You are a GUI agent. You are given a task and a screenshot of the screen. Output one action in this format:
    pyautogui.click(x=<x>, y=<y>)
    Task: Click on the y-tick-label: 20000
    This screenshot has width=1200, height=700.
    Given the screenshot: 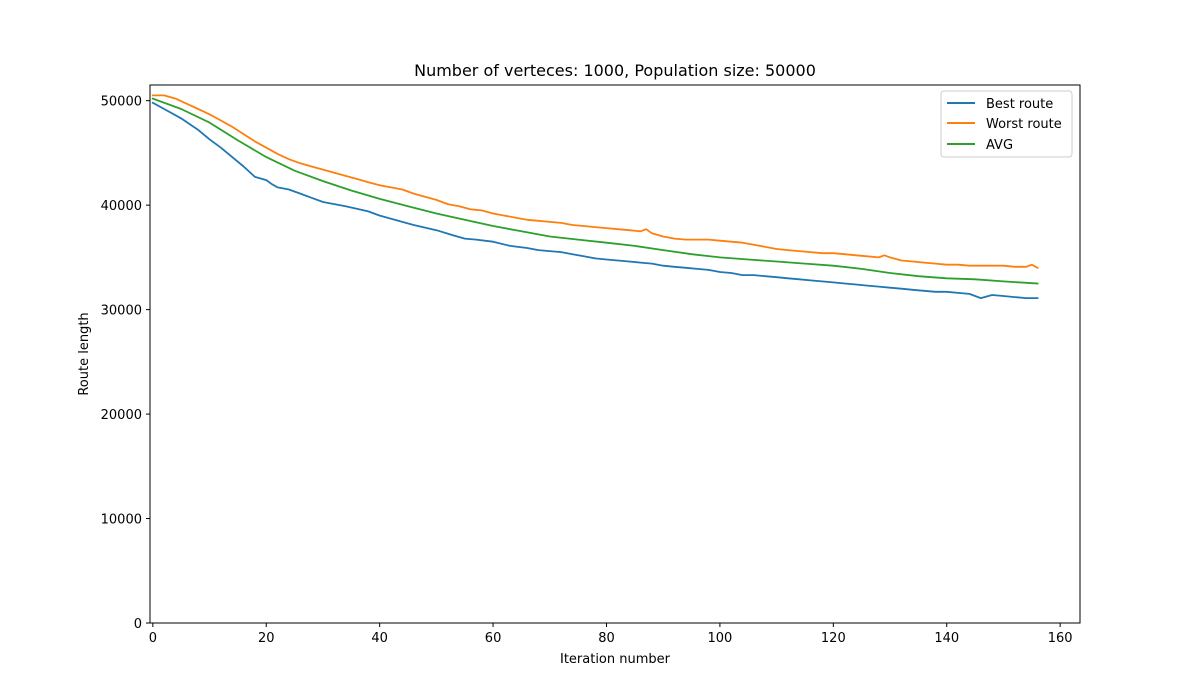 What is the action you would take?
    pyautogui.click(x=121, y=415)
    